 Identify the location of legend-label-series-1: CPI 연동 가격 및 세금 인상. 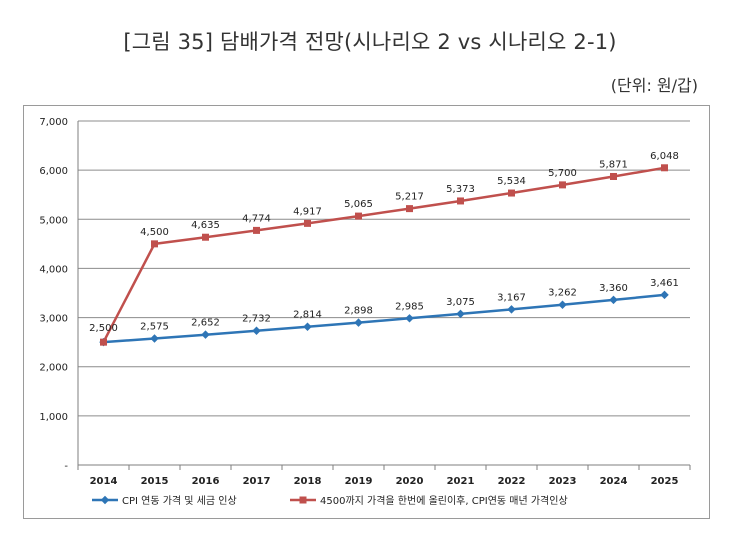
(179, 501).